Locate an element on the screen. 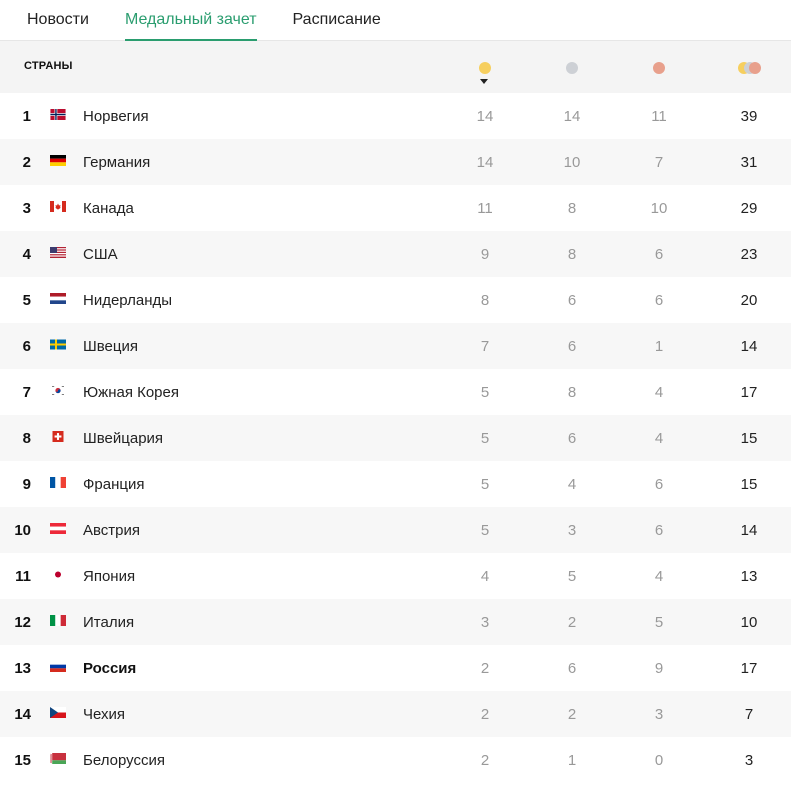 Image resolution: width=791 pixels, height=790 pixels. country-name: Швеция is located at coordinates (110, 346).